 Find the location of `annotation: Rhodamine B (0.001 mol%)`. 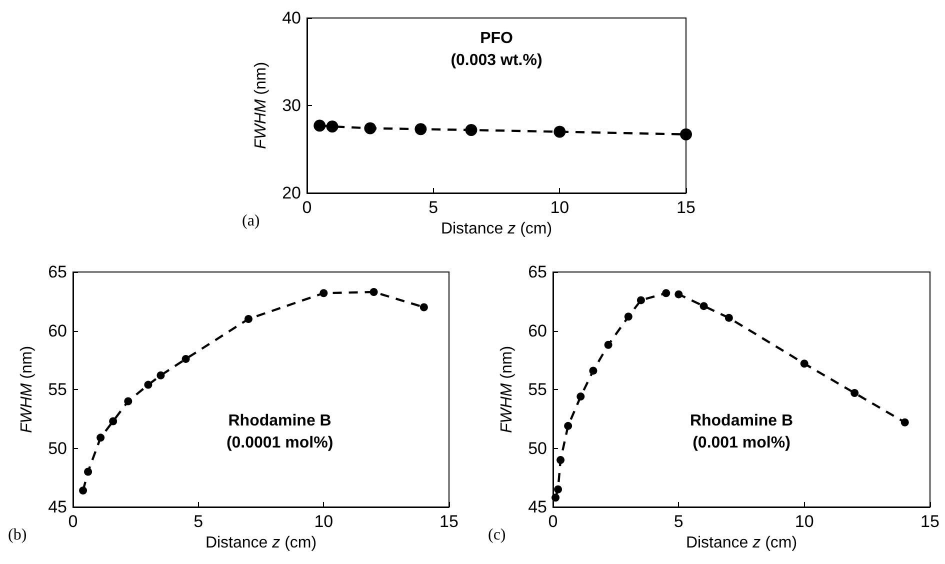

annotation: Rhodamine B (0.001 mol%) is located at coordinates (742, 432).